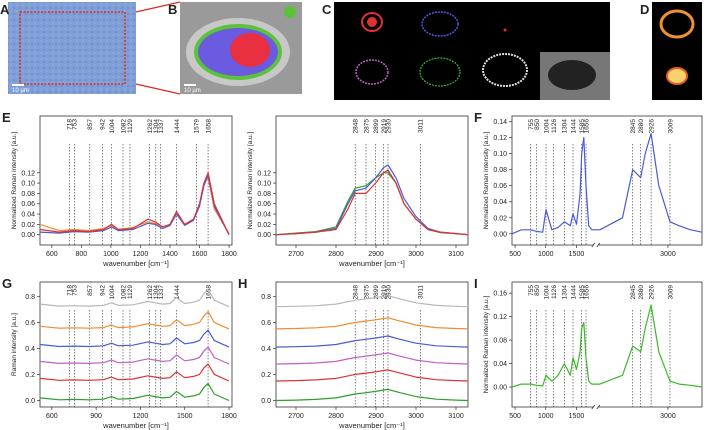 This screenshot has height=430, width=709. What do you see at coordinates (197, 126) in the screenshot?
I see `peak-label: 1579` at bounding box center [197, 126].